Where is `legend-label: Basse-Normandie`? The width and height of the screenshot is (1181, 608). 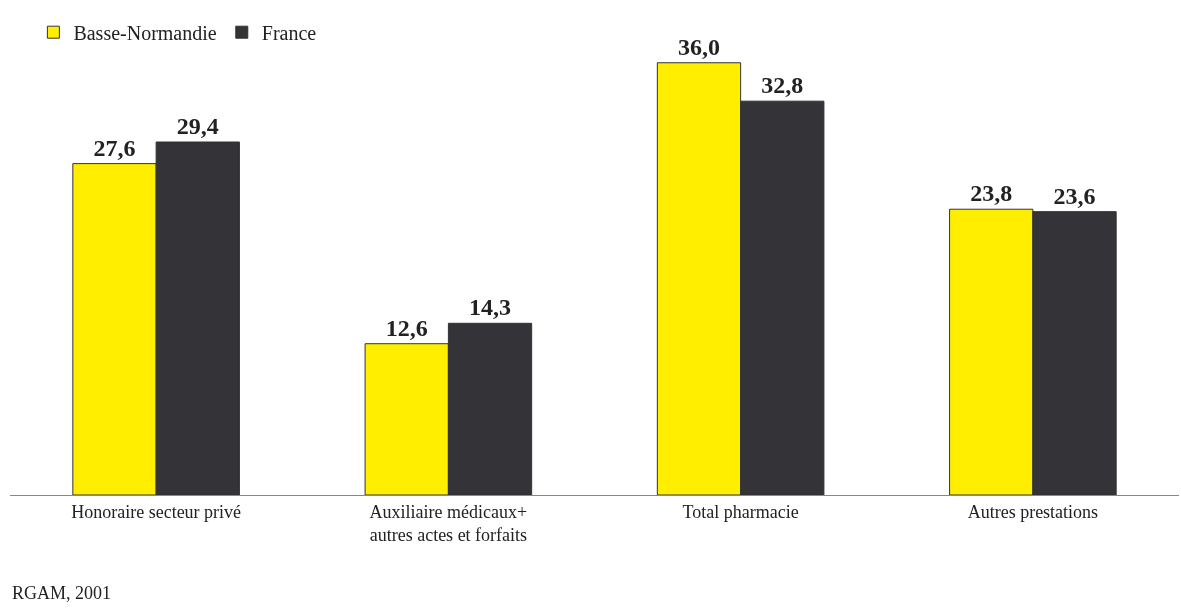 legend-label: Basse-Normandie is located at coordinates (145, 33).